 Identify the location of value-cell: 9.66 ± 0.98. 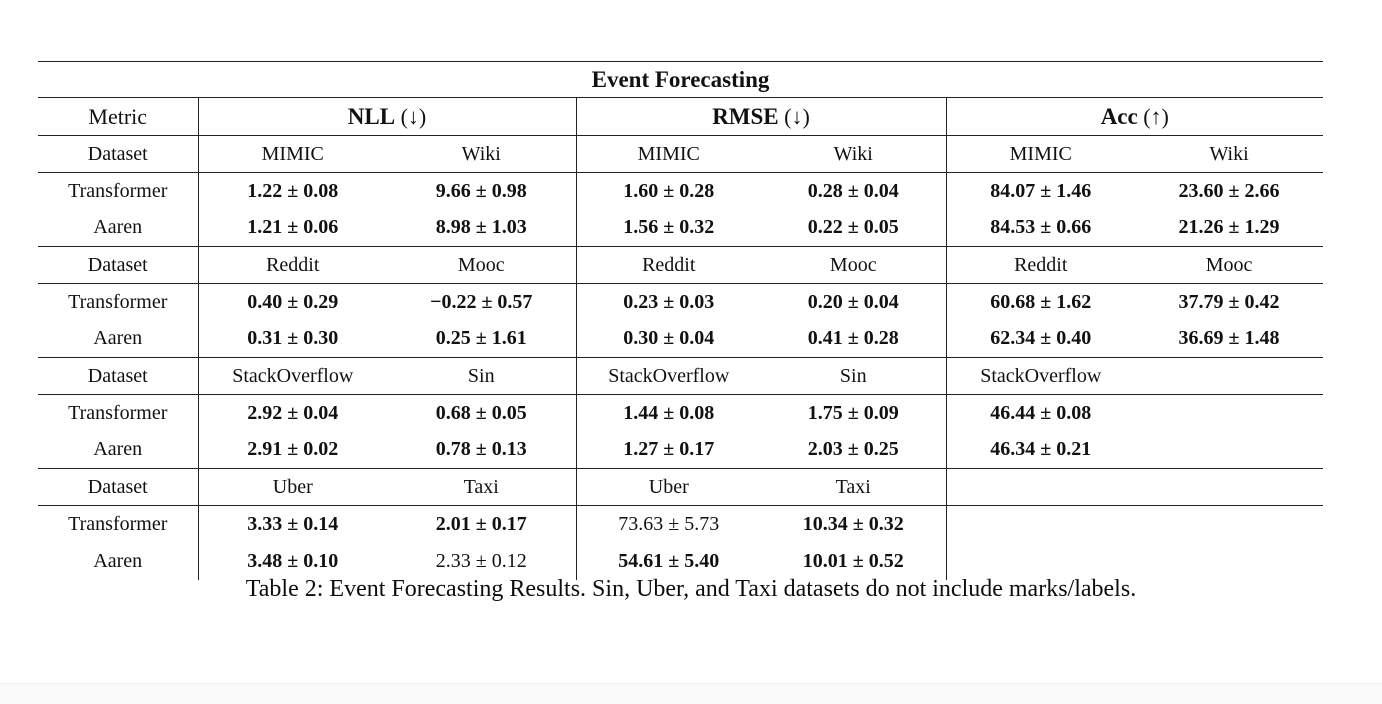
(481, 190).